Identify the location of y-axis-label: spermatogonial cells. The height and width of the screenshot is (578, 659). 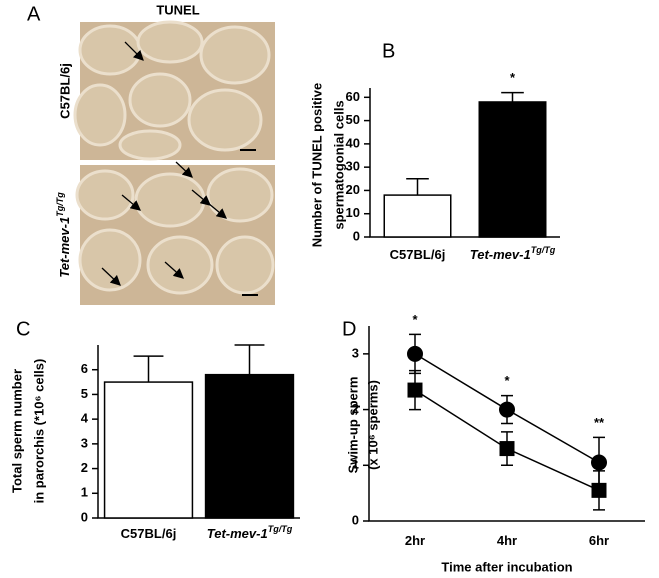
(338, 164).